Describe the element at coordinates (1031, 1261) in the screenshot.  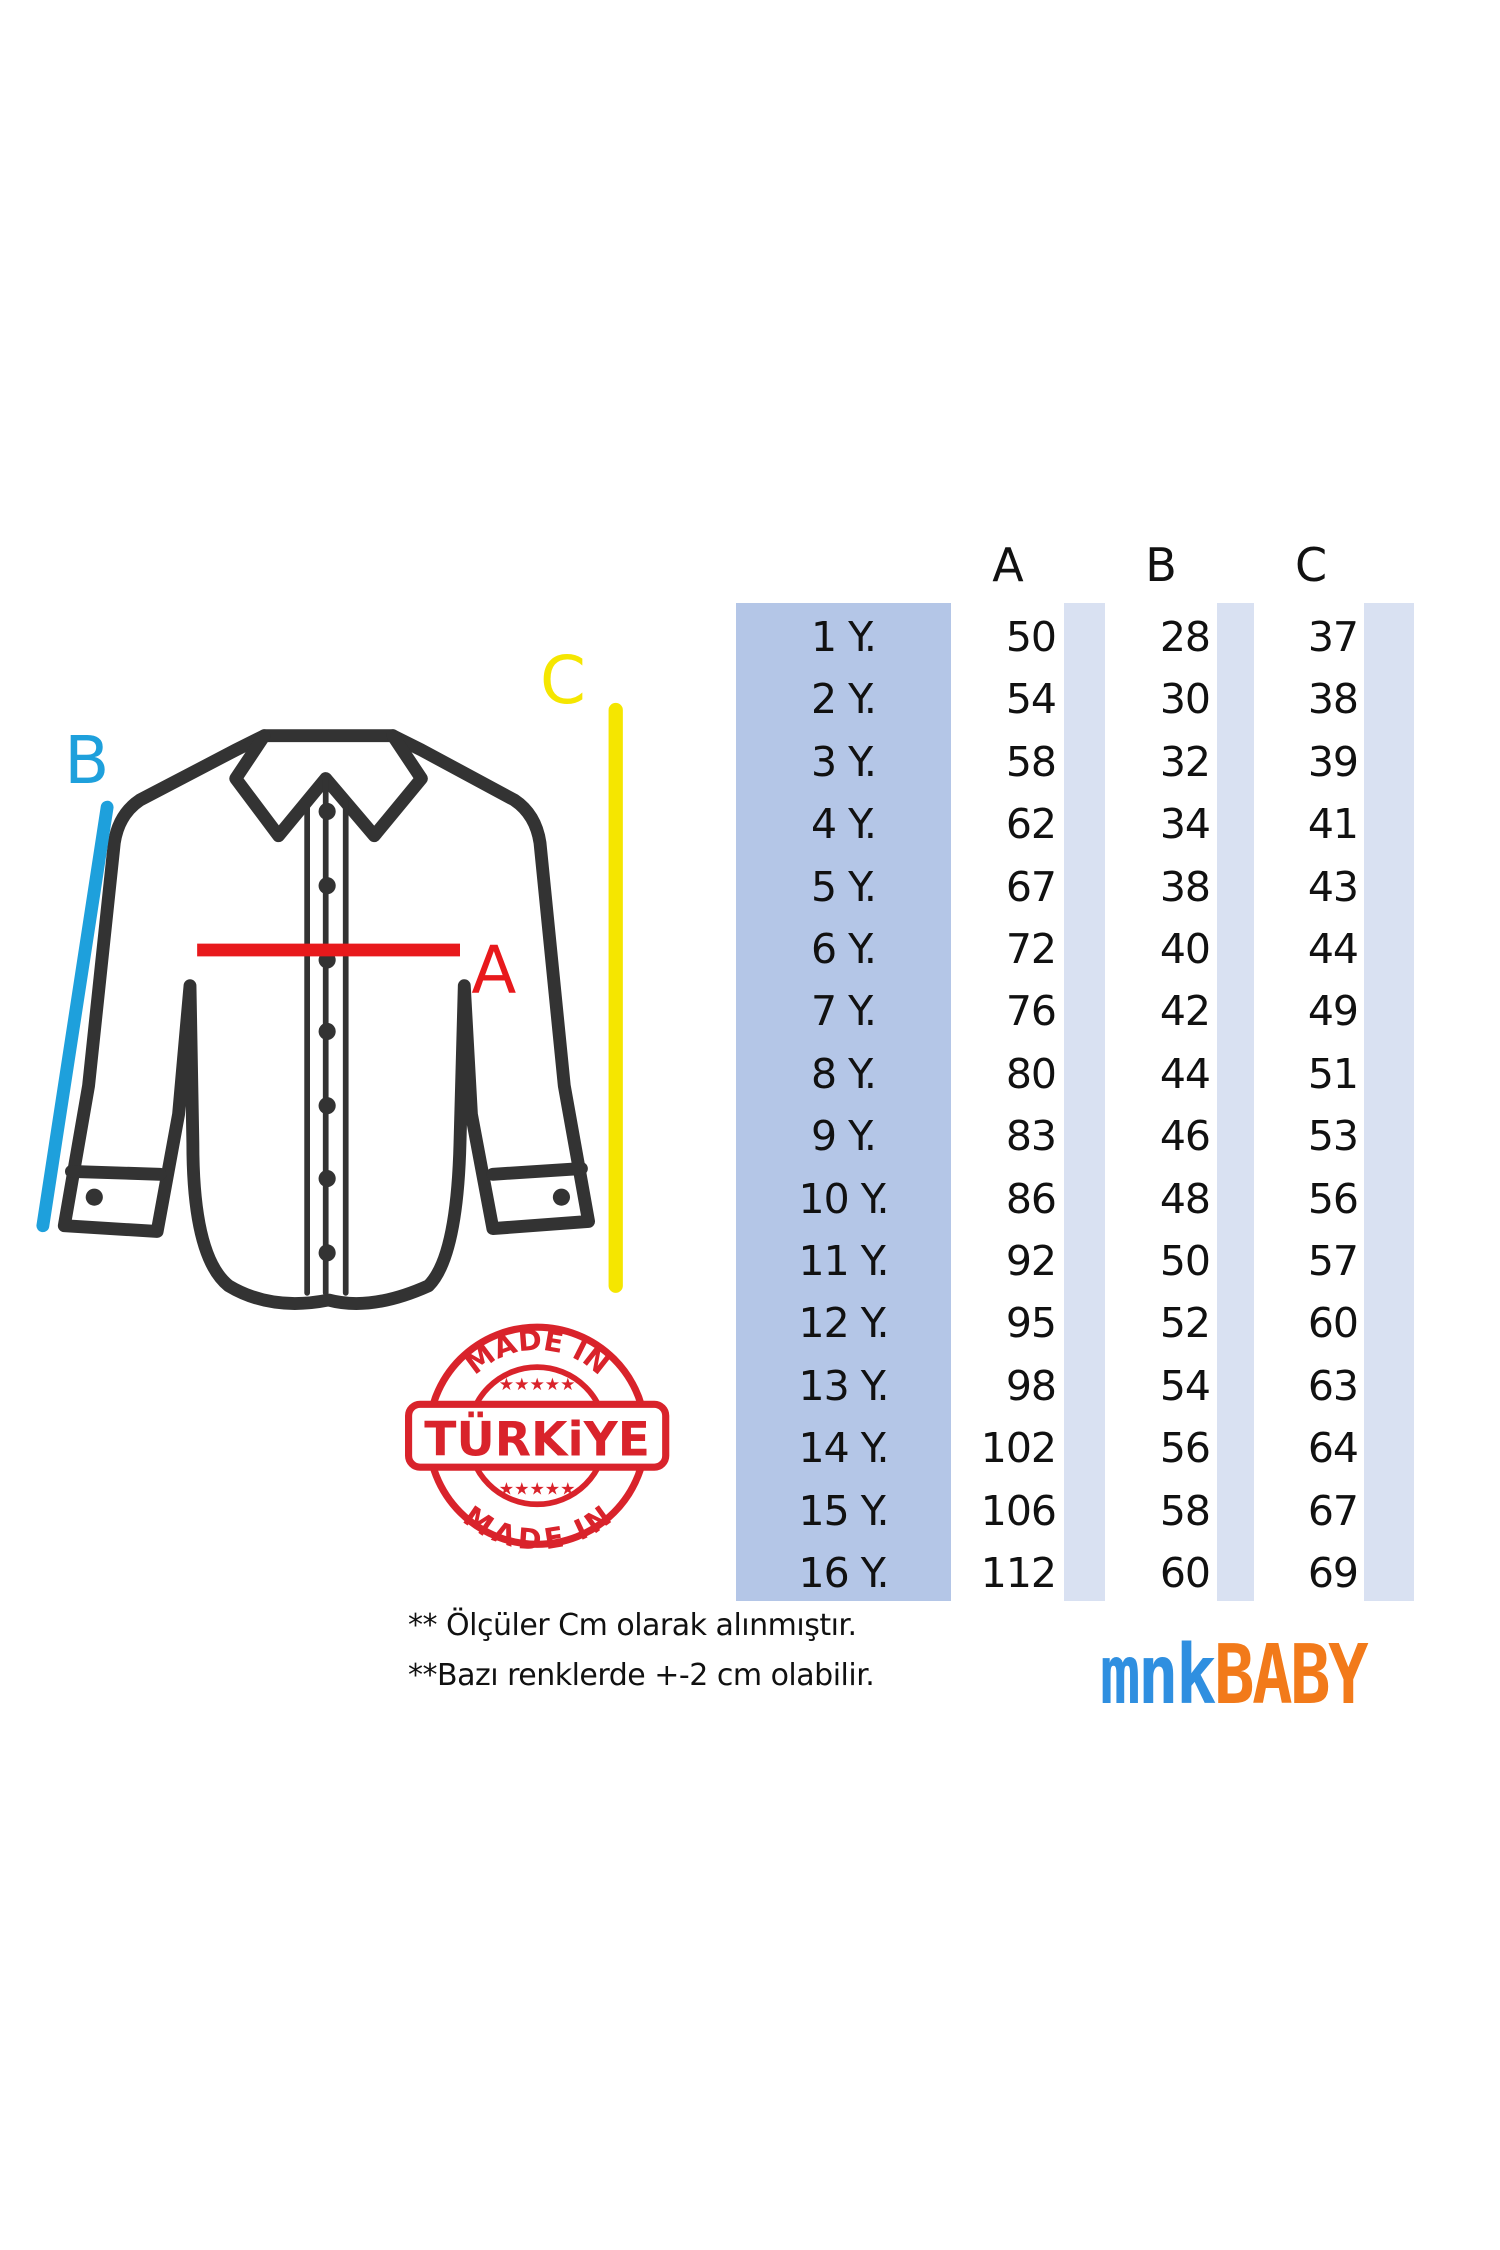
I see `measure-a: 92` at that location.